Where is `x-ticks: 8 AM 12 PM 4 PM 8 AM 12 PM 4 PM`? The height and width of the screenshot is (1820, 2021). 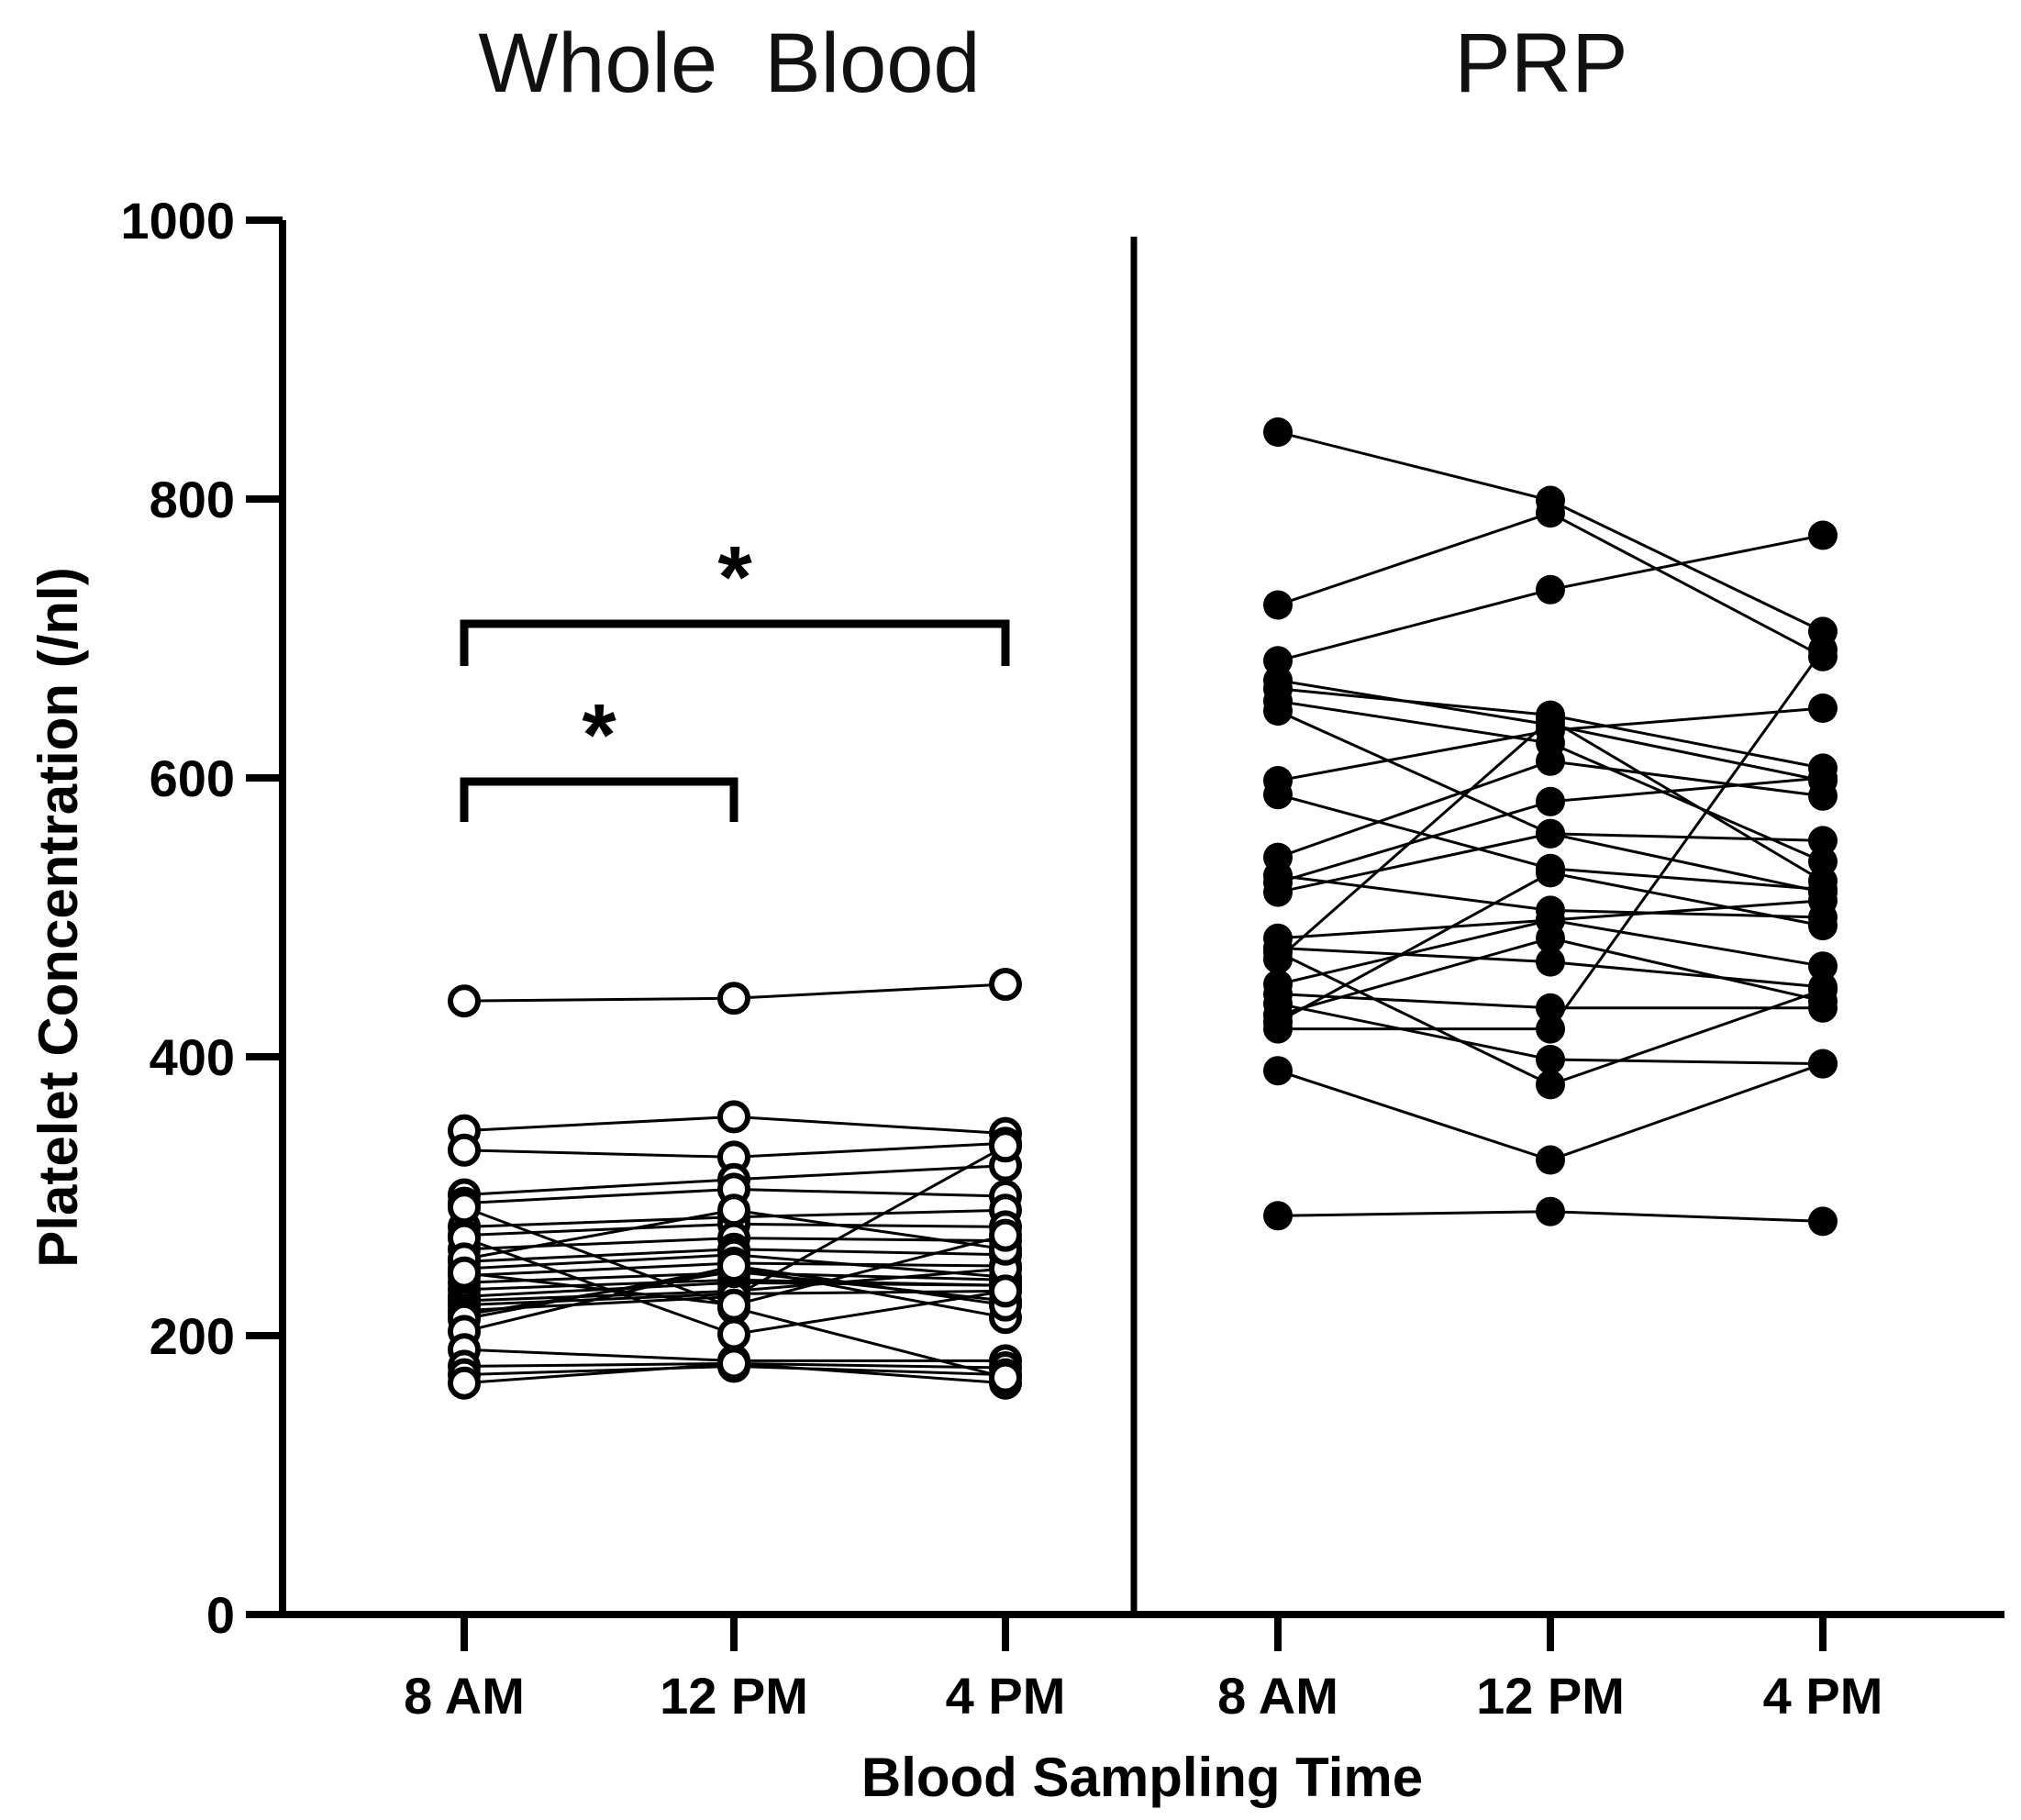
x-ticks: 8 AM 12 PM 4 PM 8 AM 12 PM 4 PM is located at coordinates (1143, 1670).